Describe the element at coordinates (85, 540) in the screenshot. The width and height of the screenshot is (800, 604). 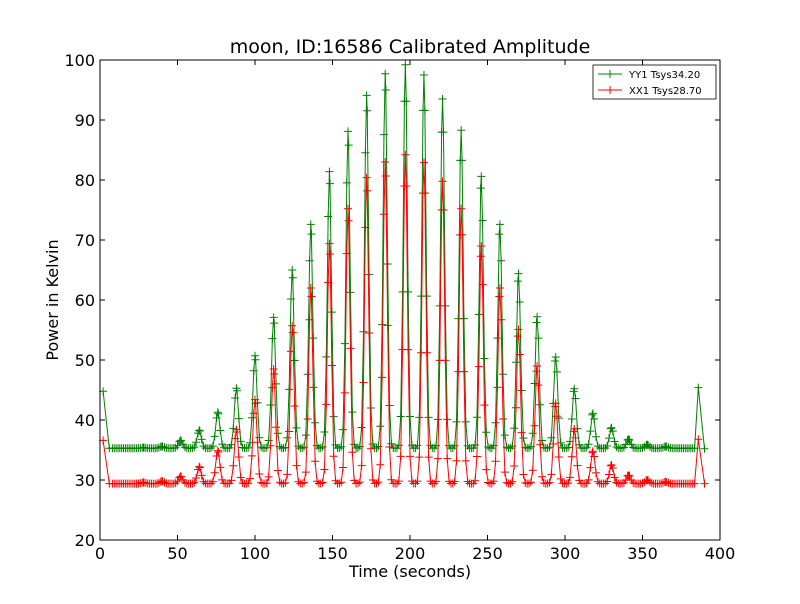
I see `y-tick-label: 20` at that location.